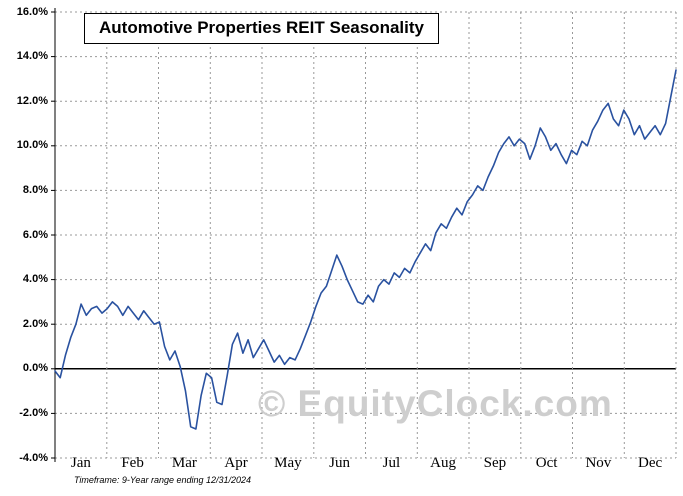 The height and width of the screenshot is (496, 683). I want to click on chart-title: Automotive Properties REIT Seasonality, so click(261, 28).